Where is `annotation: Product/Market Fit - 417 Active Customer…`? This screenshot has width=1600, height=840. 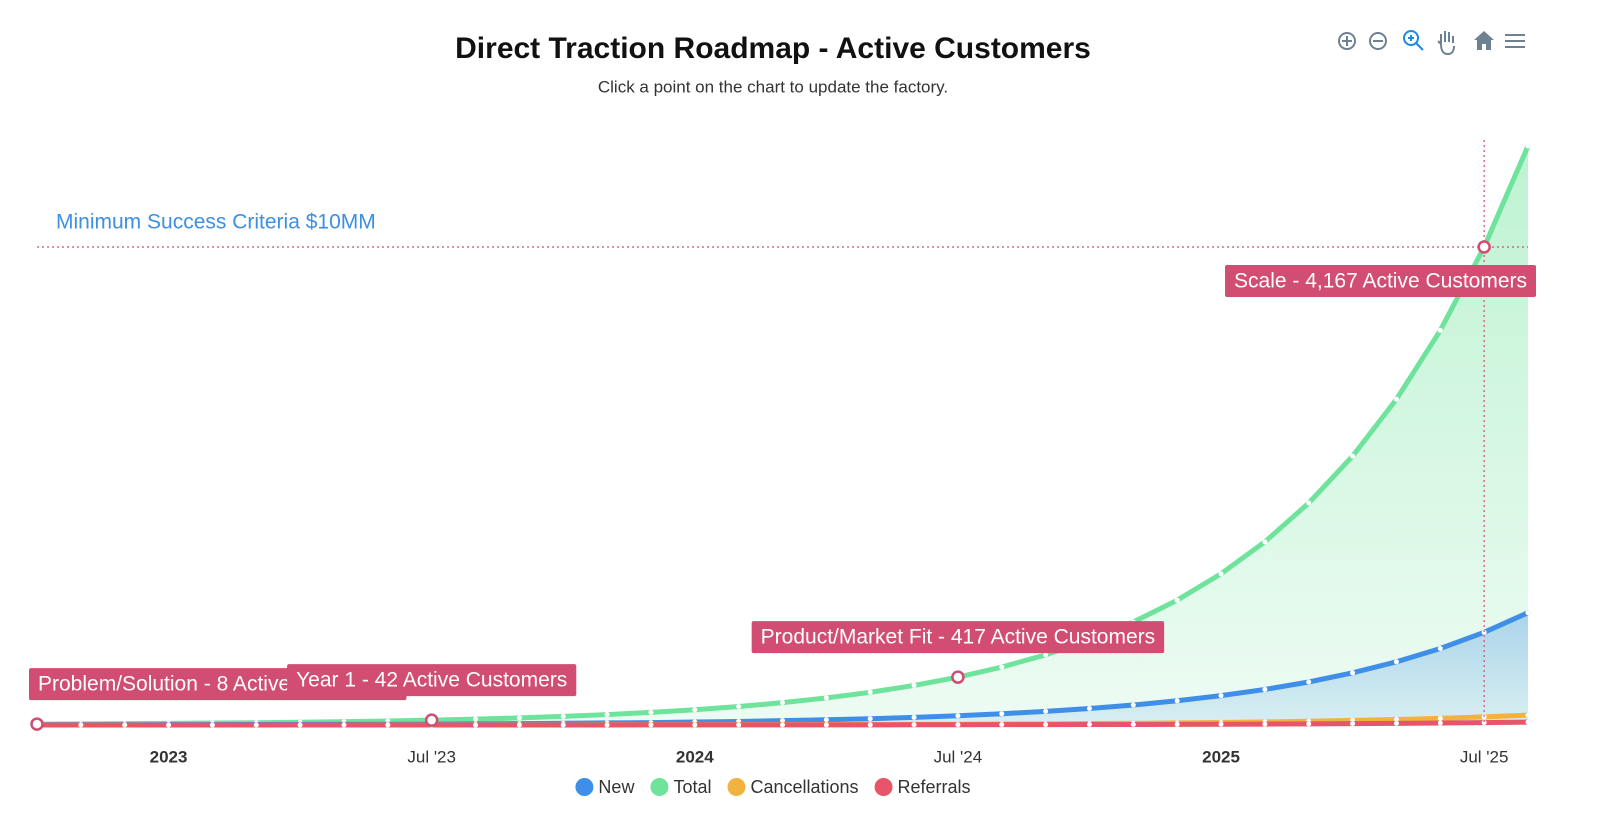
annotation: Product/Market Fit - 417 Active Customer… is located at coordinates (958, 637).